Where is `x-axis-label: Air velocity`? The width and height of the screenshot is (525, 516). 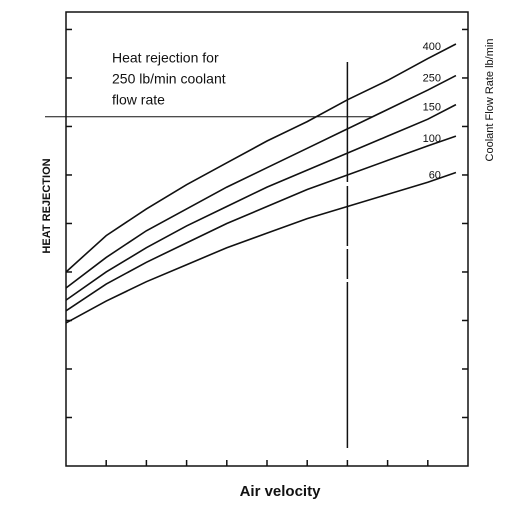 x-axis-label: Air velocity is located at coordinates (281, 491).